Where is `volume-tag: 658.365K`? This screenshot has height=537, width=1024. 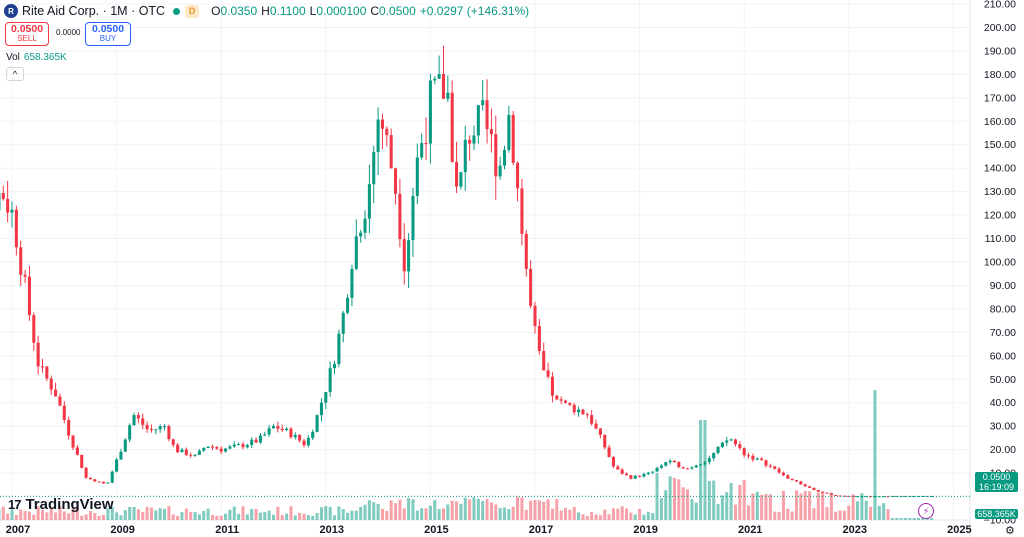 volume-tag: 658.365K is located at coordinates (996, 514).